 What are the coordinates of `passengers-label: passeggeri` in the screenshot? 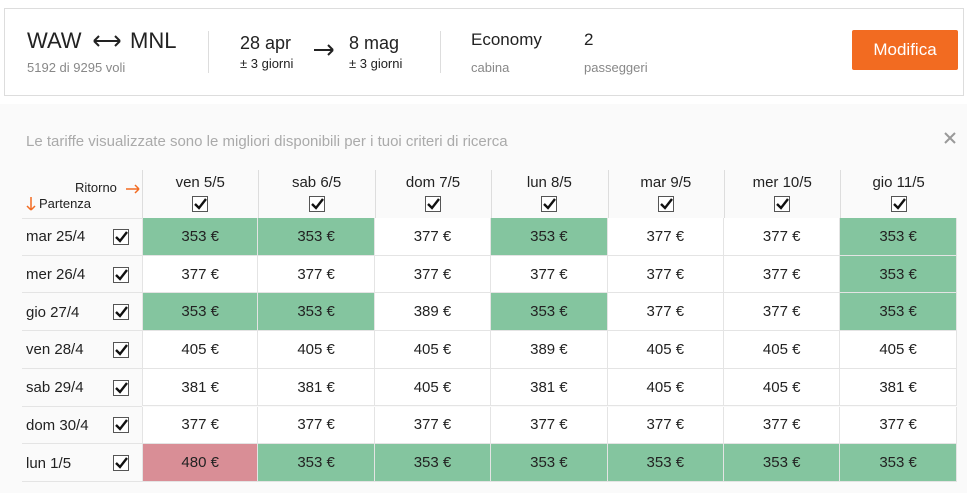 It's located at (616, 67).